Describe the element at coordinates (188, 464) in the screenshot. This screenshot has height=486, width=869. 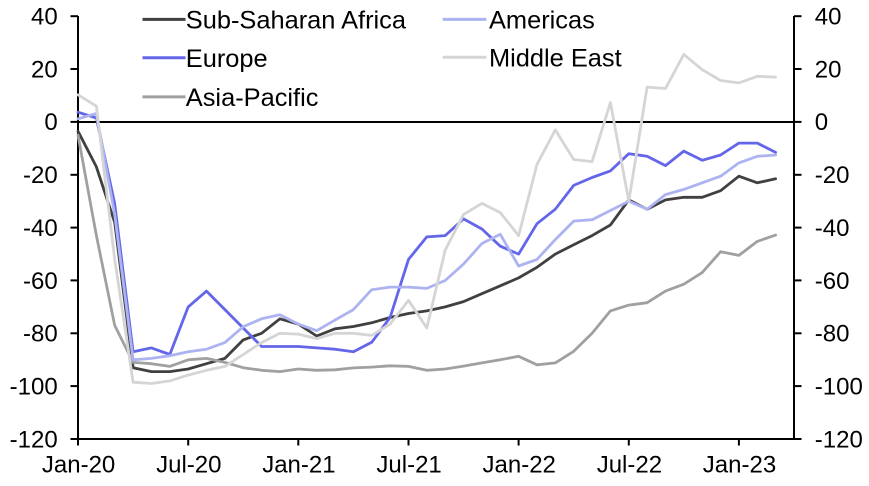
I see `svg-text: Jul-20` at that location.